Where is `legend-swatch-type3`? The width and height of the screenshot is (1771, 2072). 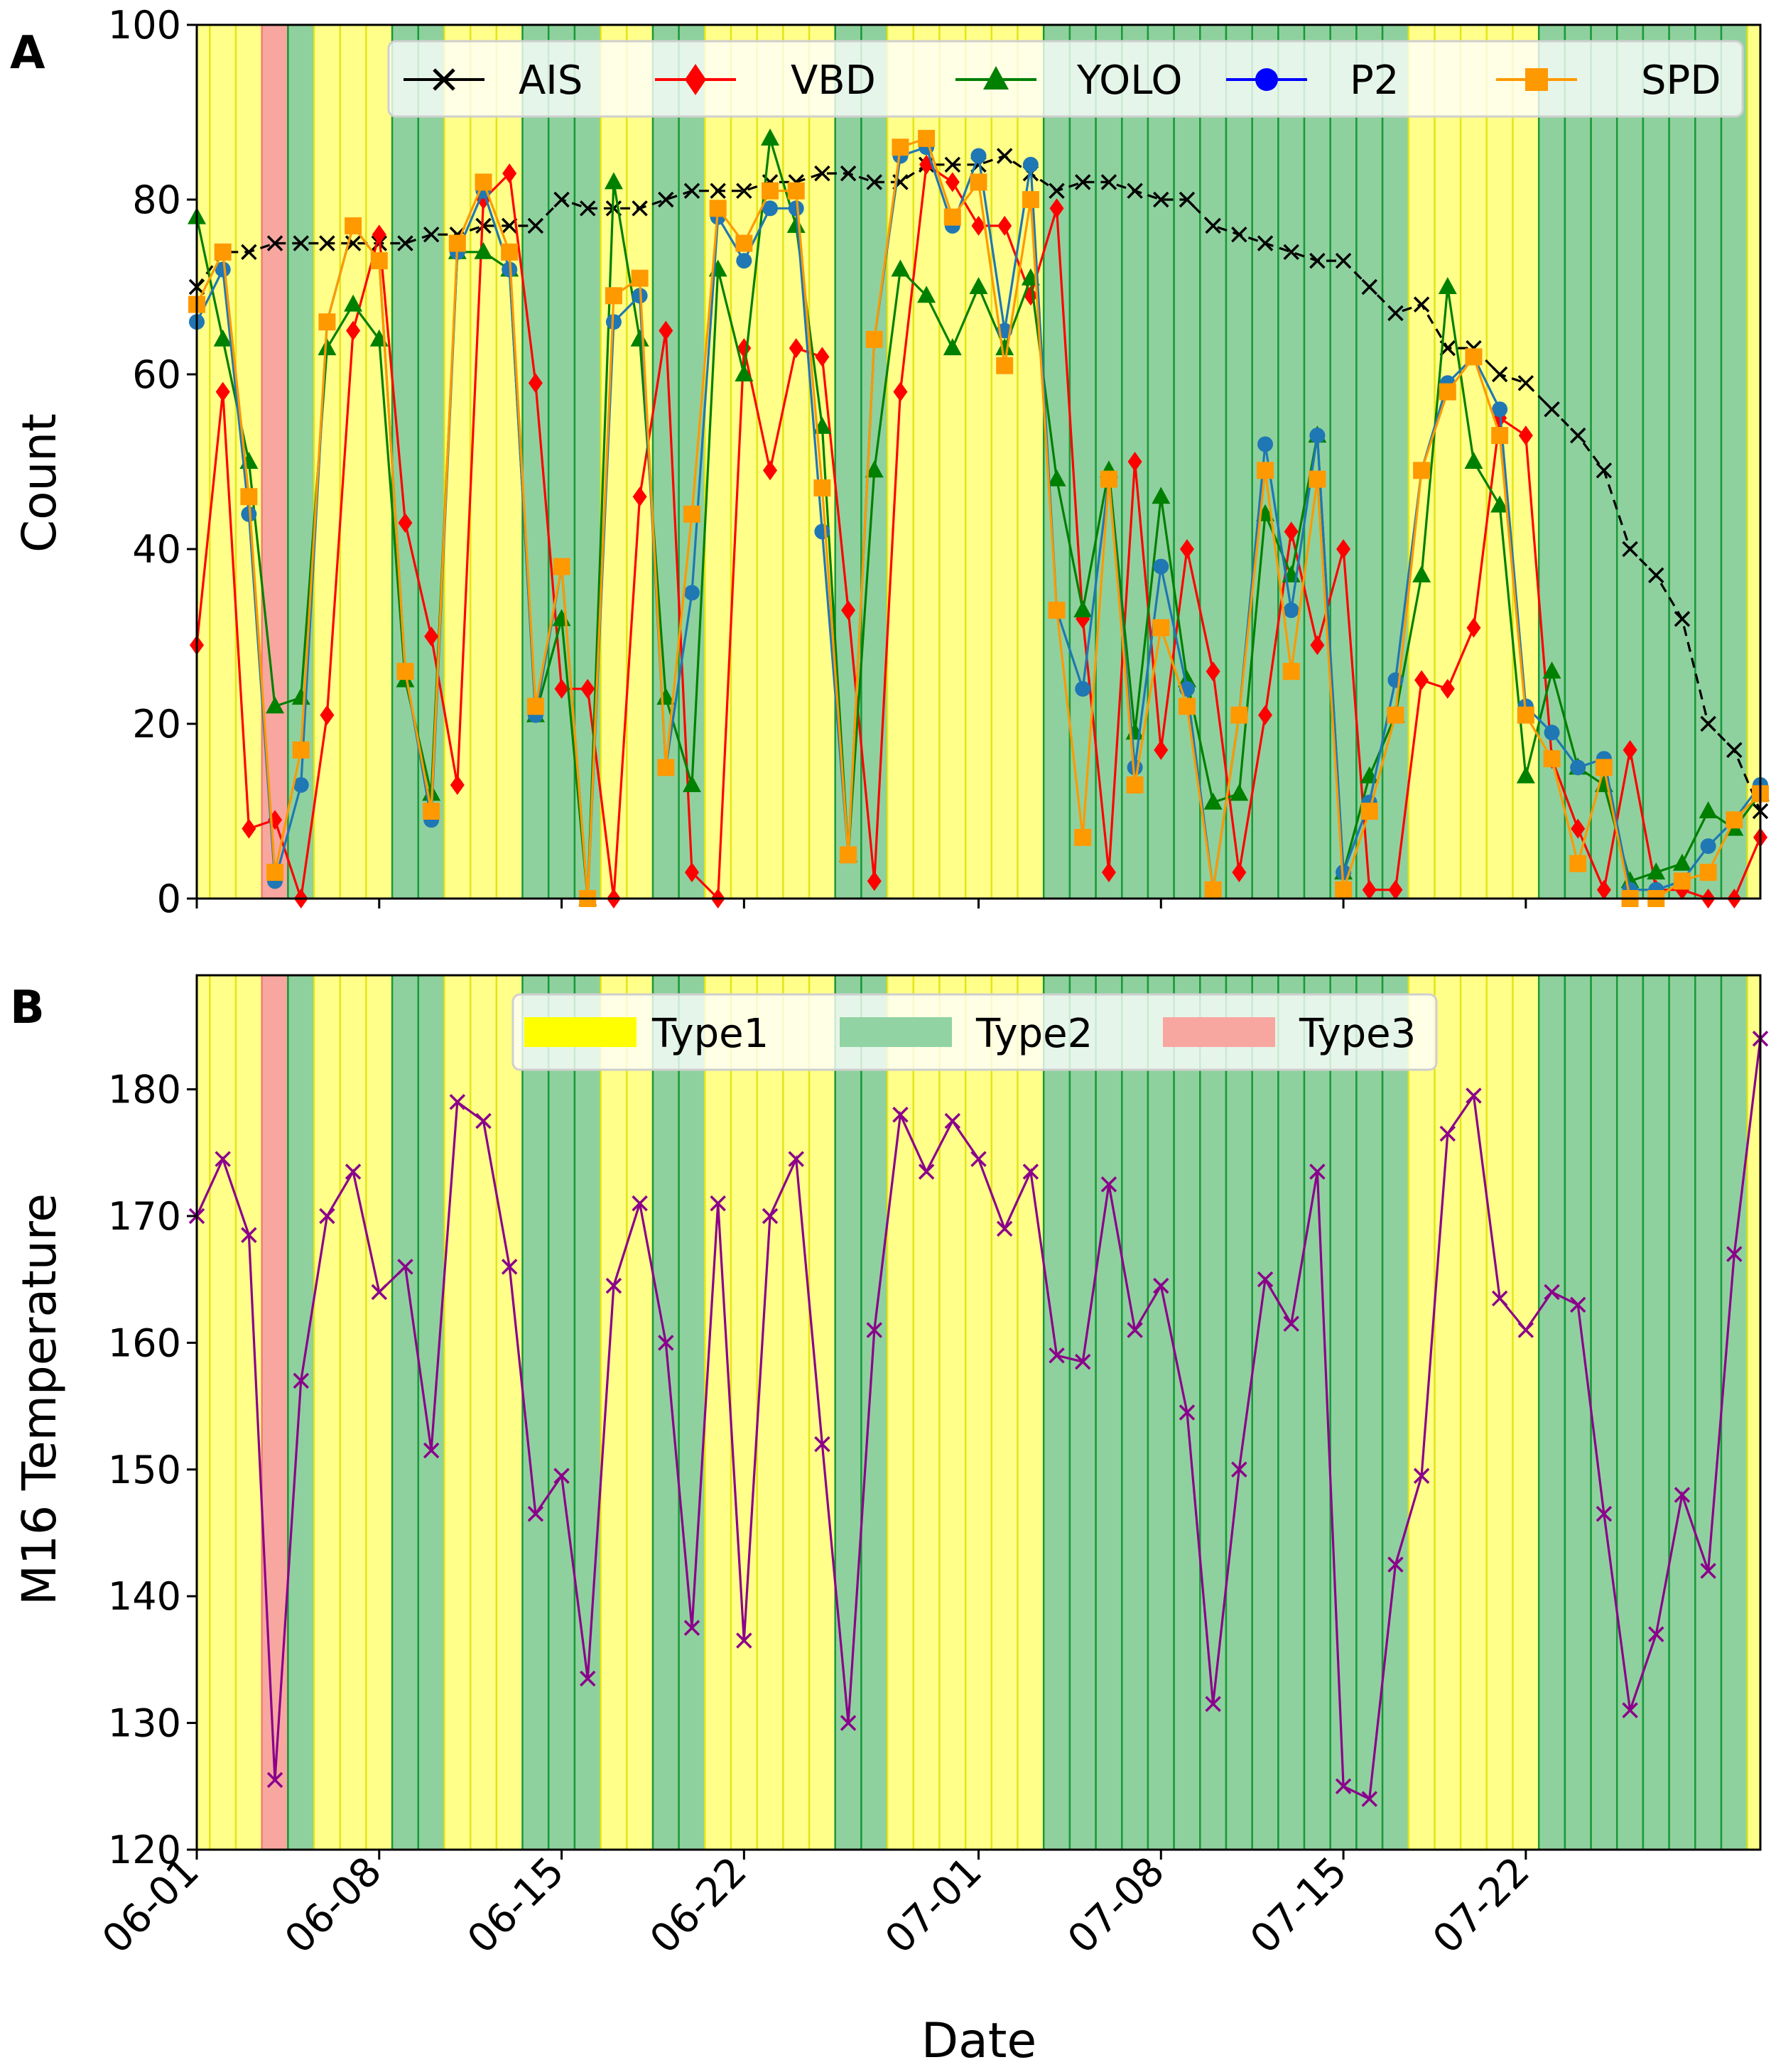
legend-swatch-type3 is located at coordinates (1219, 1032).